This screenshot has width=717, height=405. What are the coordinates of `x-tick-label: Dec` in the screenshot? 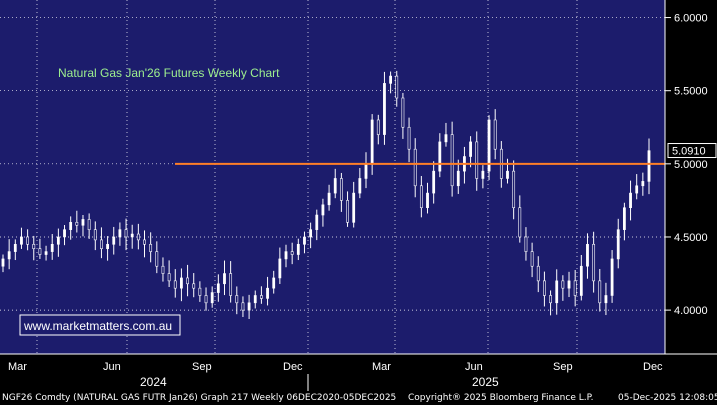 It's located at (653, 367).